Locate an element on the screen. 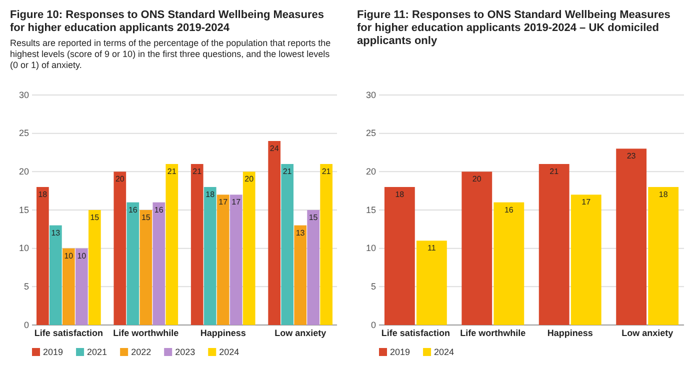 Image resolution: width=694 pixels, height=380 pixels. legend-label: 2022 is located at coordinates (141, 352).